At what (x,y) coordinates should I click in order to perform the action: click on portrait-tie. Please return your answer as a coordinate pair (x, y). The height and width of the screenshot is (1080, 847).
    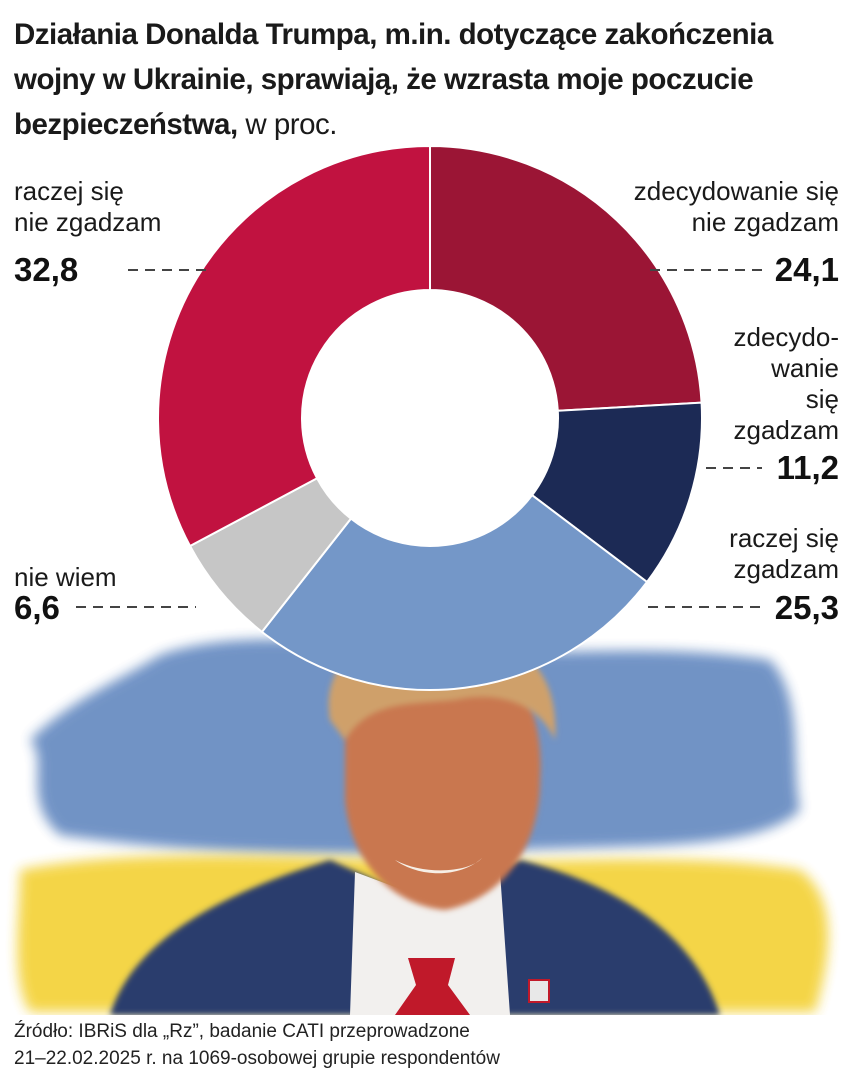
    Looking at the image, I should click on (432, 986).